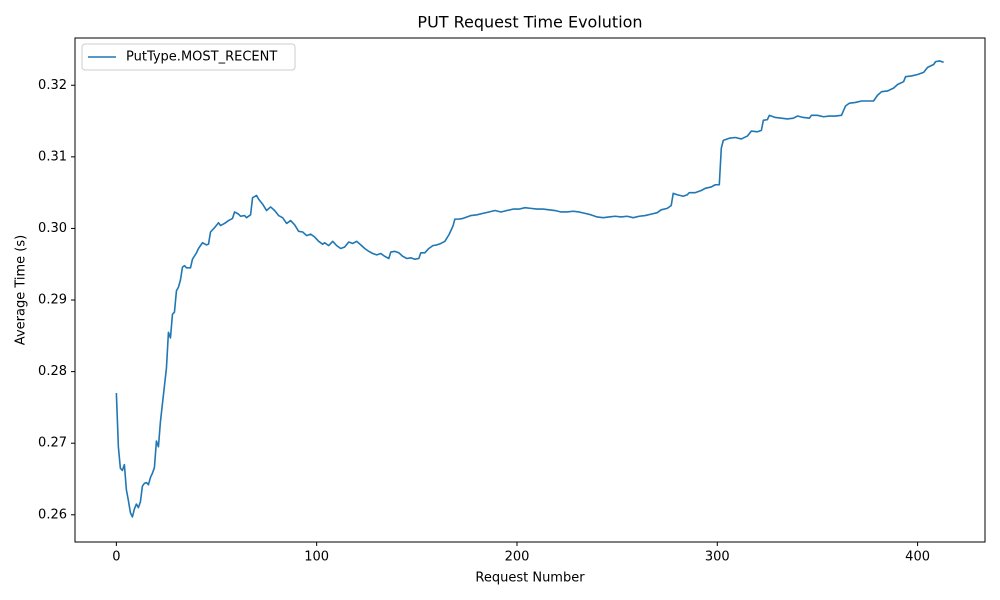 Image resolution: width=1000 pixels, height=600 pixels. What do you see at coordinates (316, 557) in the screenshot?
I see `x-tick-label: 100` at bounding box center [316, 557].